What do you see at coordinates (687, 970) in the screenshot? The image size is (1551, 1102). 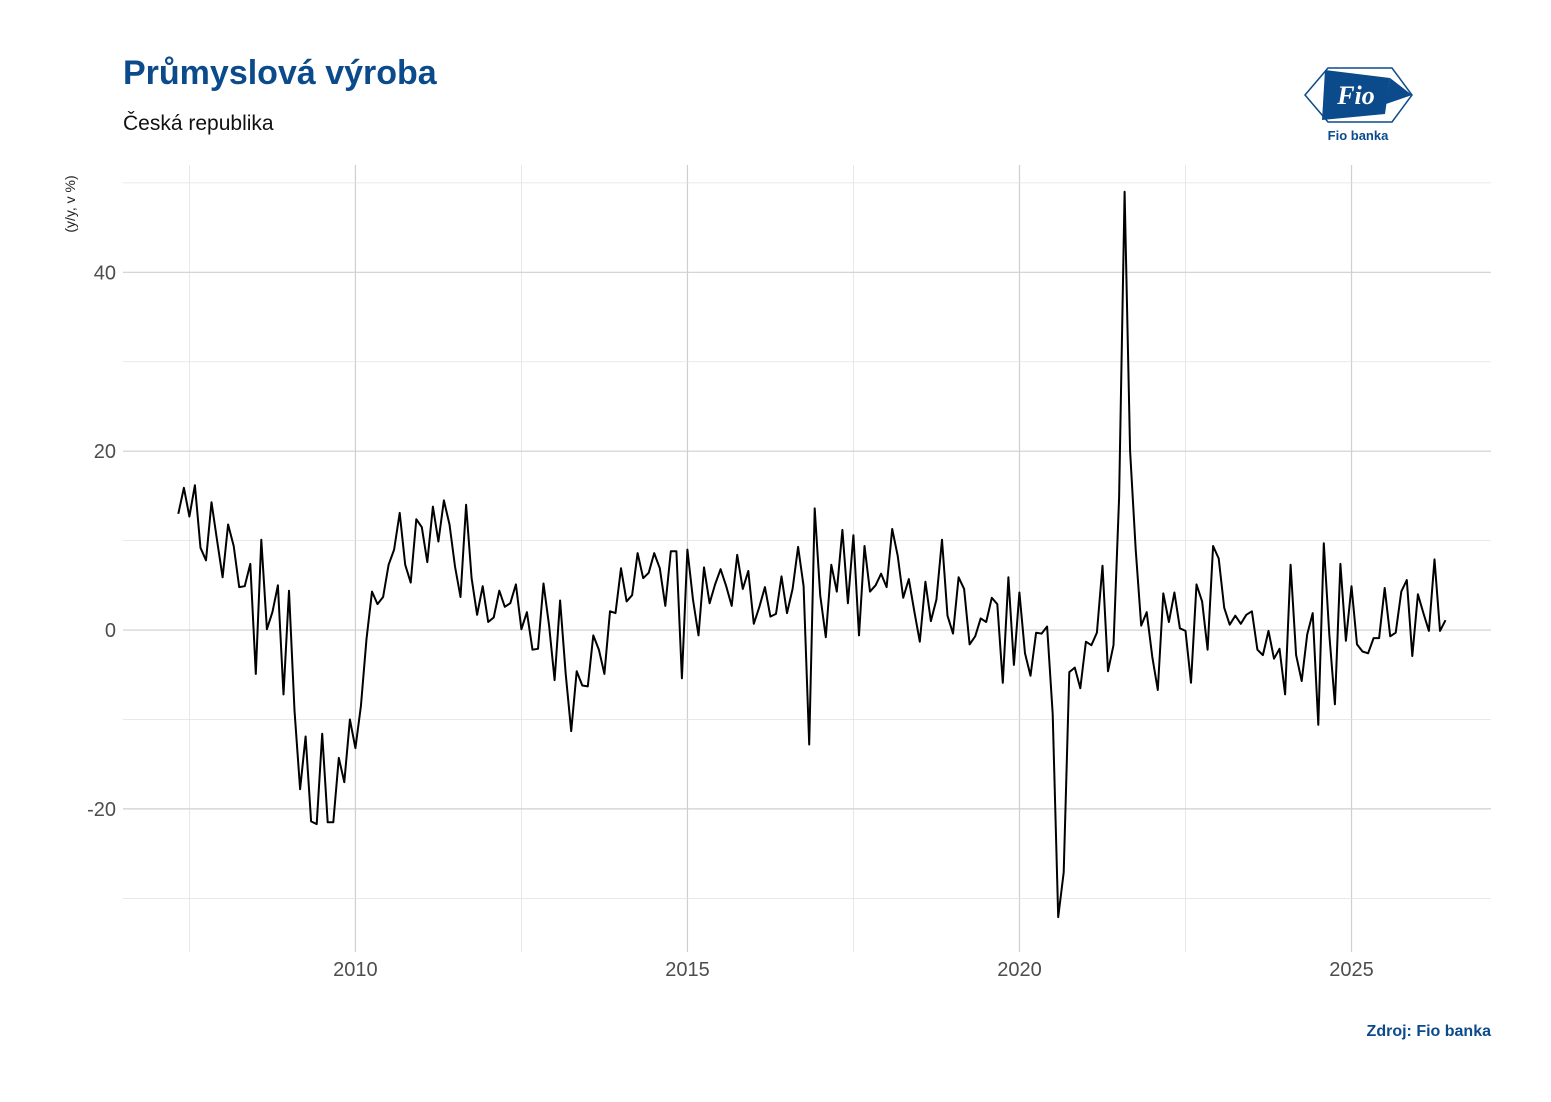 I see `x-tick-label: 2015` at bounding box center [687, 970].